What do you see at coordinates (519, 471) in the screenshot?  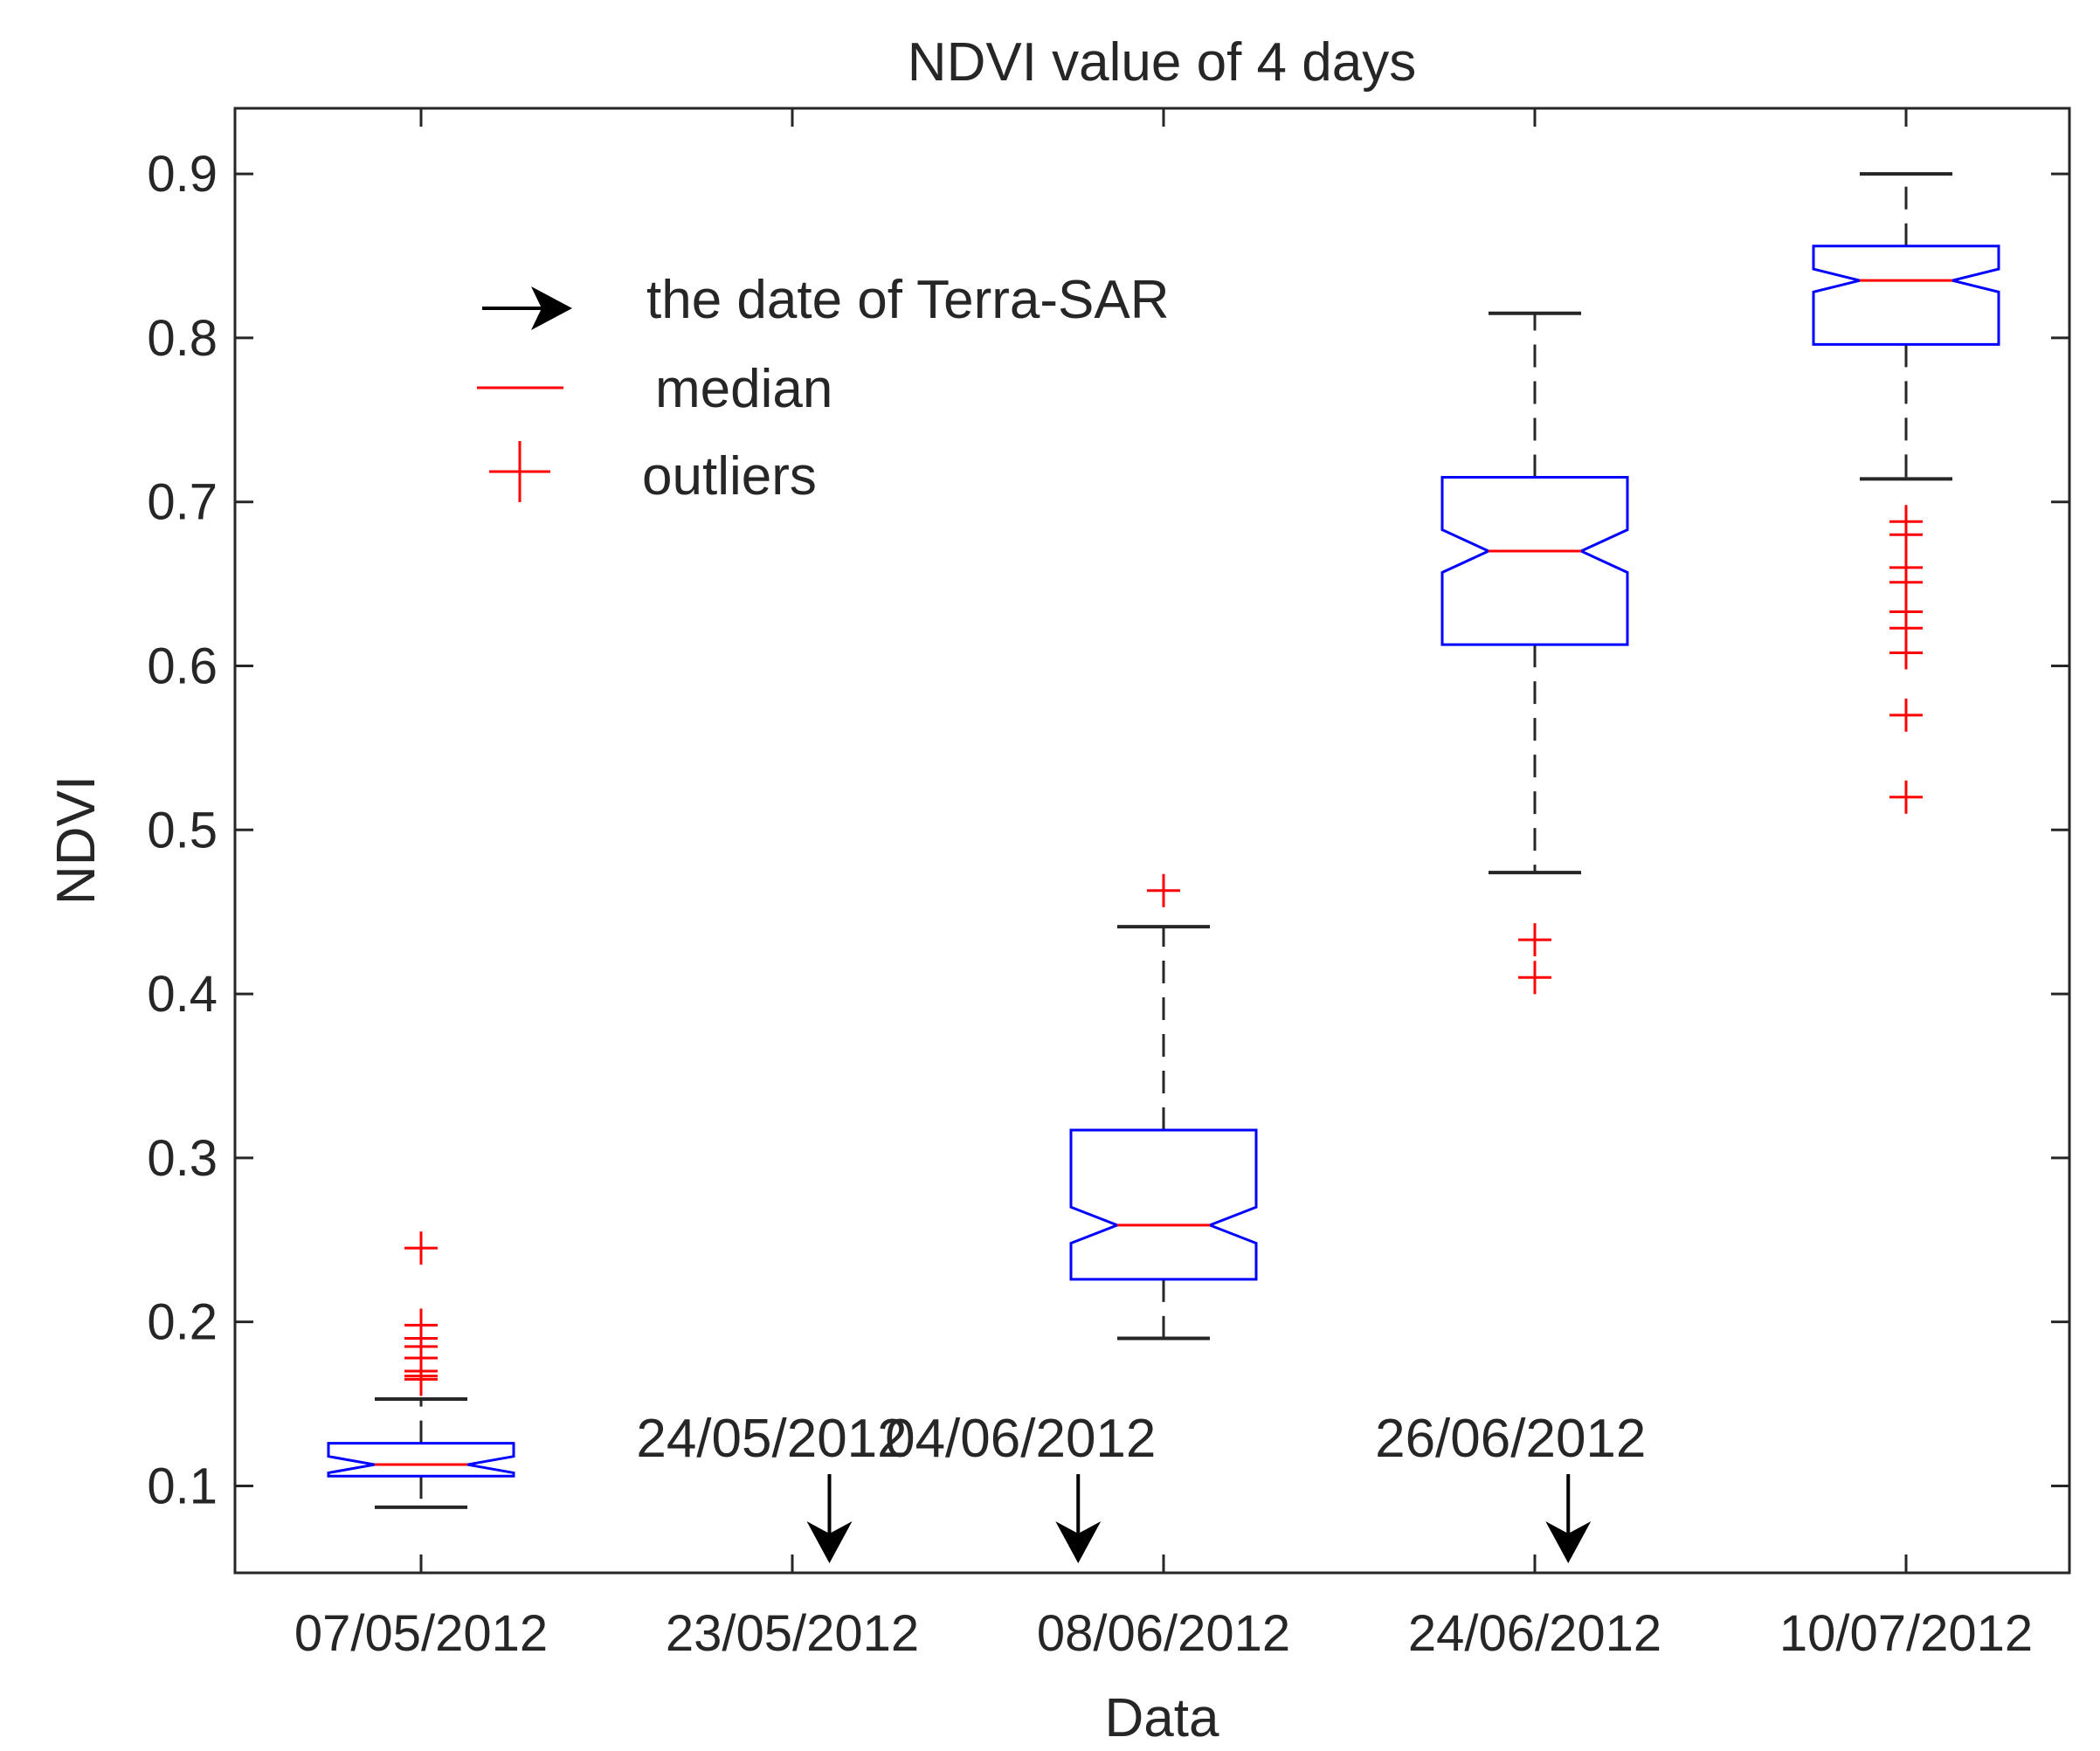 I see `legend-plus-icon` at bounding box center [519, 471].